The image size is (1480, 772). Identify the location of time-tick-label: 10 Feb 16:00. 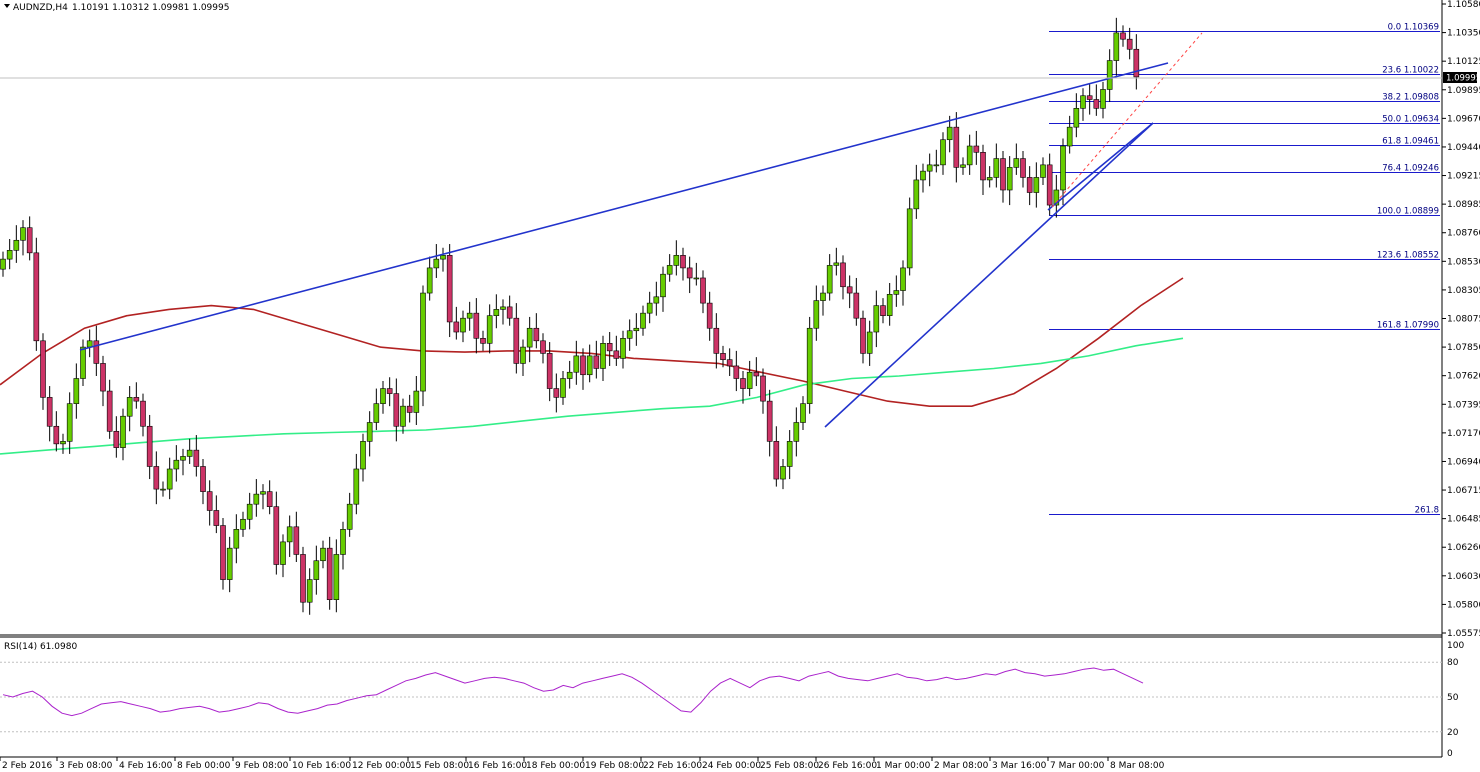
(321, 766).